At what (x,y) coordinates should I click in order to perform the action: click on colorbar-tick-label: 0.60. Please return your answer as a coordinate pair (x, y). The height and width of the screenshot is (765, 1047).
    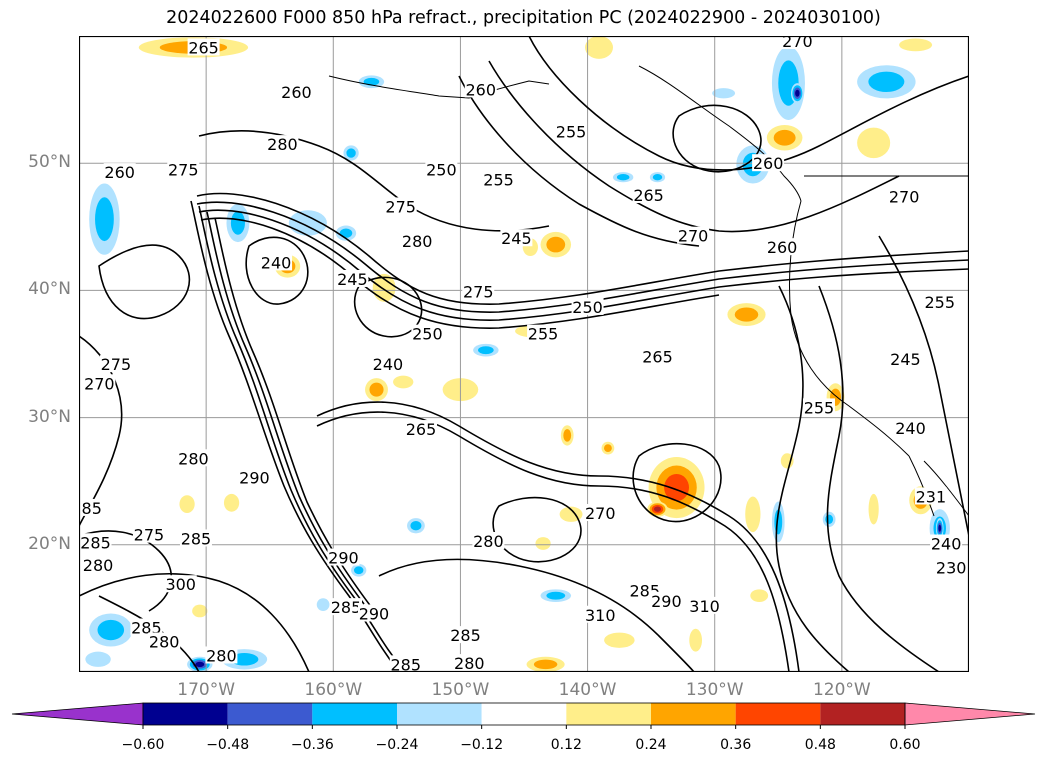
    Looking at the image, I should click on (905, 745).